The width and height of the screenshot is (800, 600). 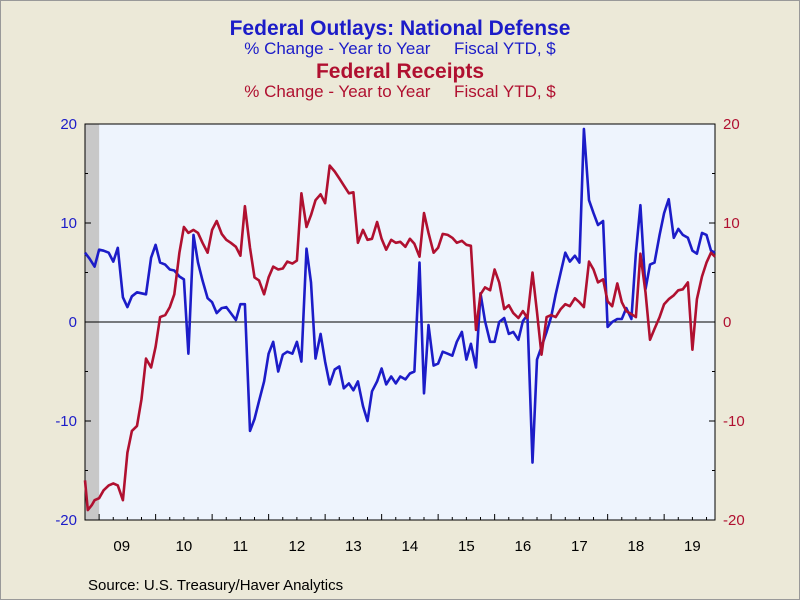 I want to click on x-tick-label: 14, so click(x=410, y=546).